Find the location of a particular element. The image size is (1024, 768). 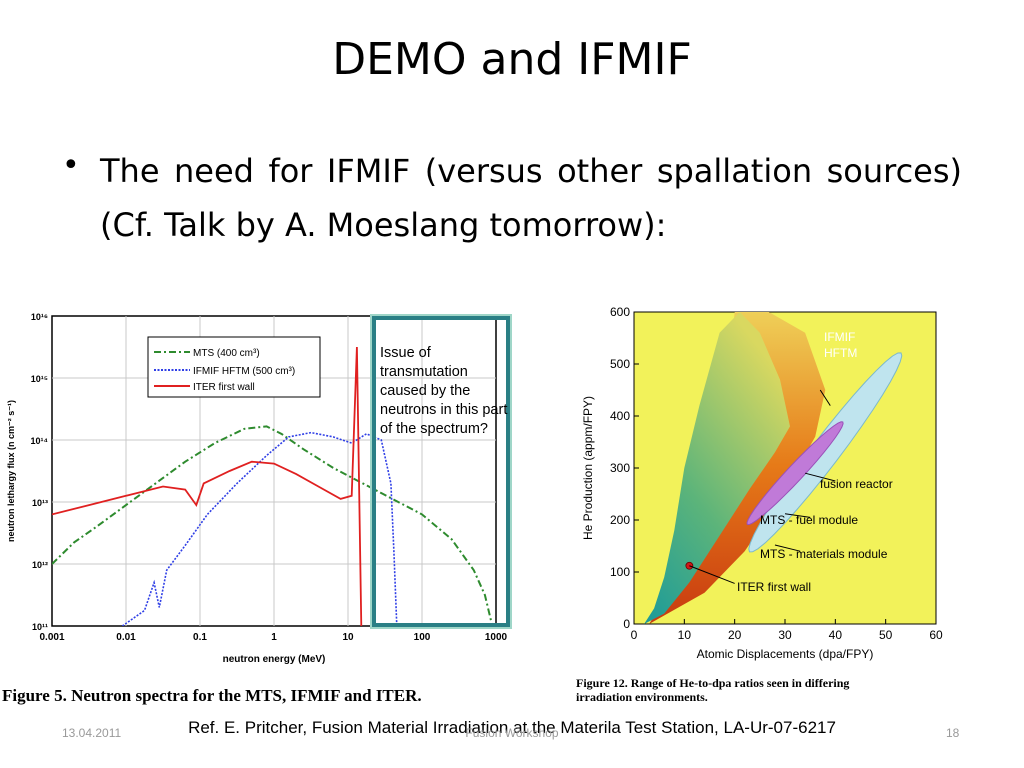

y-tick-label: 300 is located at coordinates (620, 468).